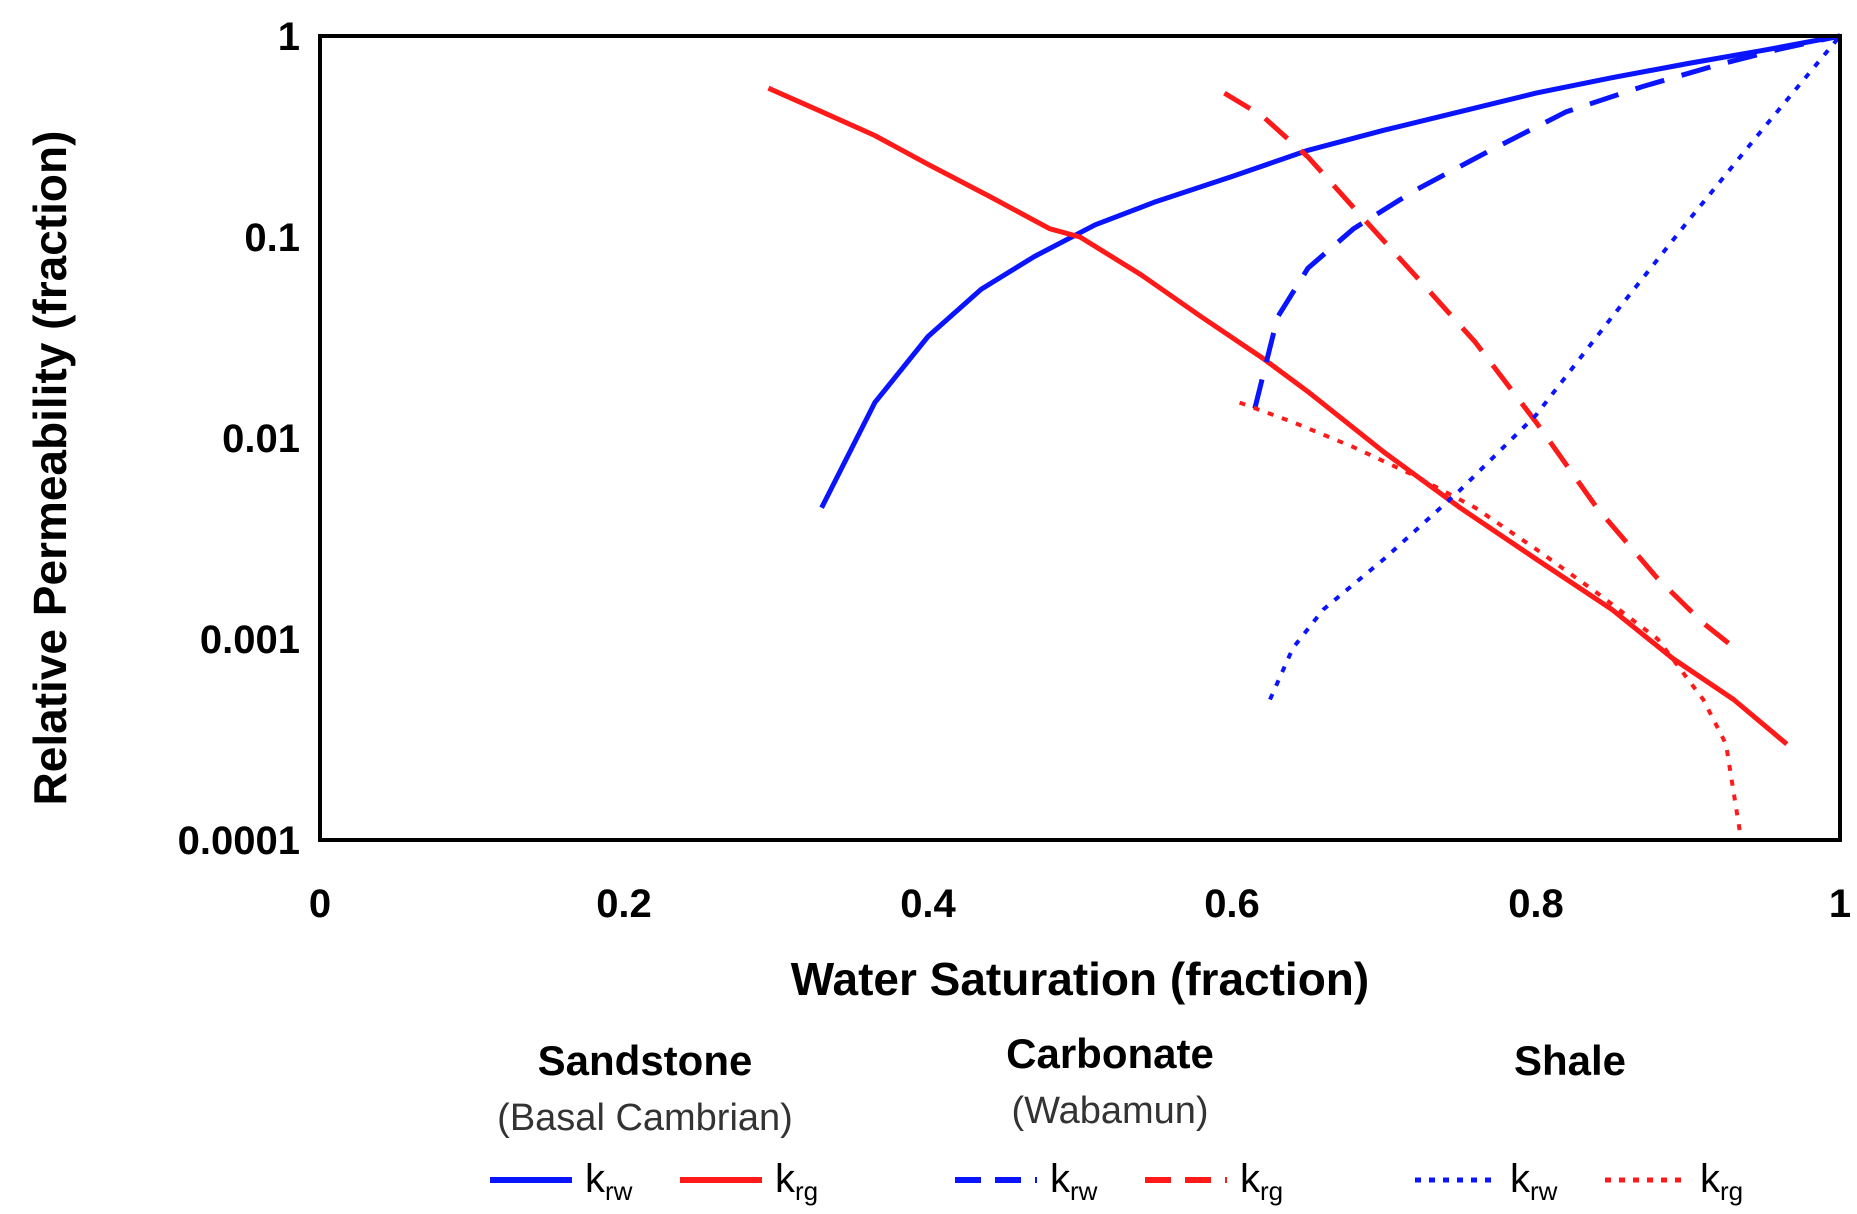 The image size is (1857, 1214). What do you see at coordinates (796, 1181) in the screenshot?
I see `legend-sandstone-krg-label: krg` at bounding box center [796, 1181].